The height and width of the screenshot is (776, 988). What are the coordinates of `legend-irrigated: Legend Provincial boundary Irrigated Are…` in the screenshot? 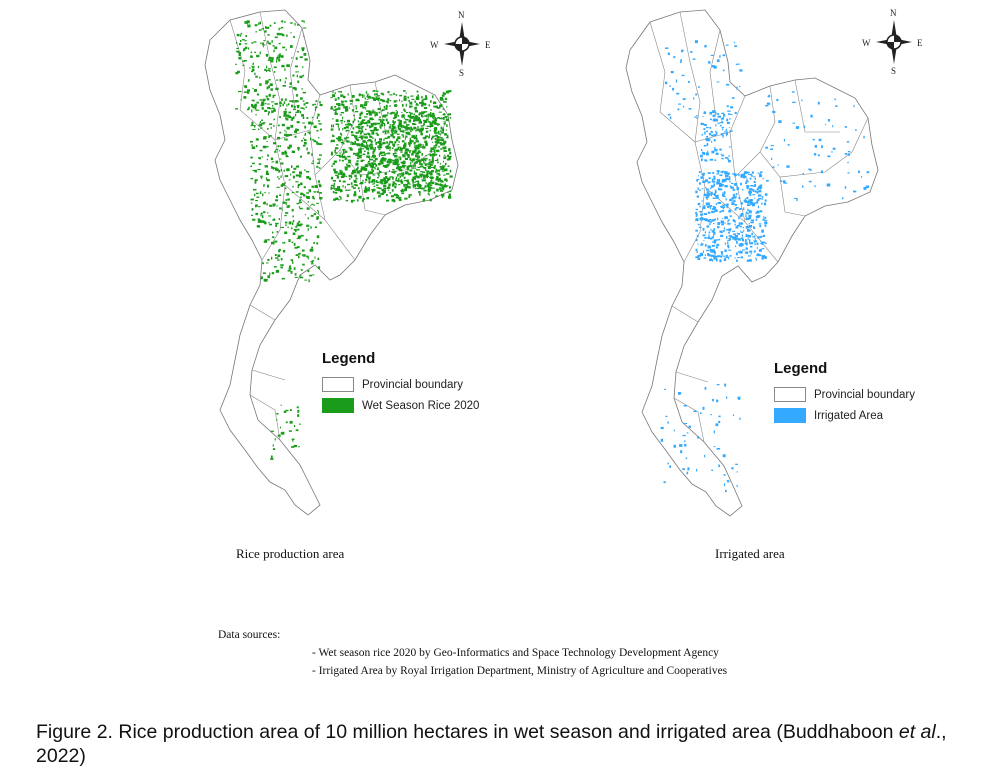 It's located at (854, 394).